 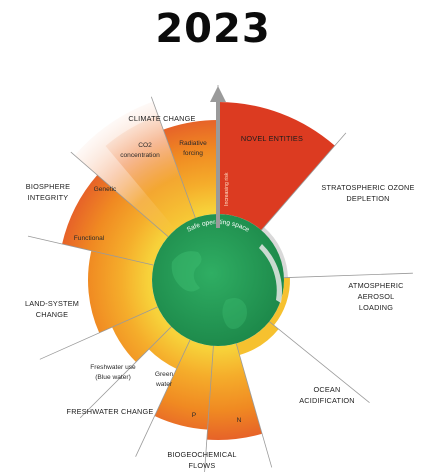 I want to click on radiative-label-line2: forcing, so click(x=193, y=153).